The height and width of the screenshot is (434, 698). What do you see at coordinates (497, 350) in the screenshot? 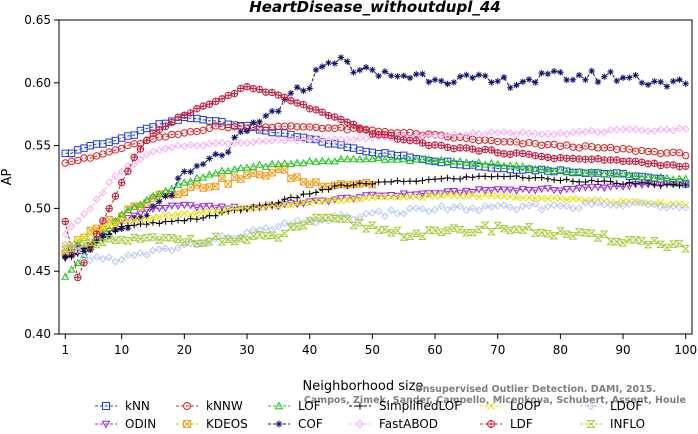
I see `x-tick-label: 70` at bounding box center [497, 350].